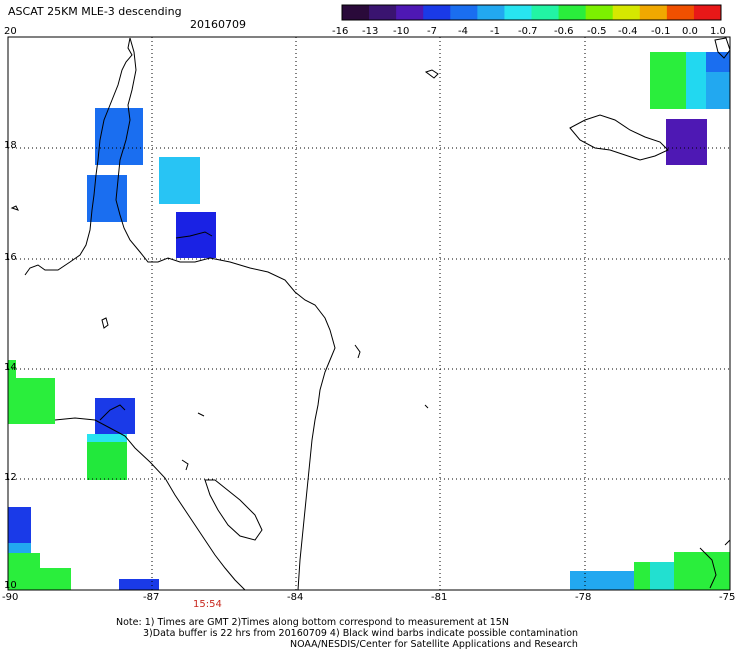 This screenshot has width=740, height=650. What do you see at coordinates (718, 31) in the screenshot?
I see `colorbar-tick-label-12: 1.0` at bounding box center [718, 31].